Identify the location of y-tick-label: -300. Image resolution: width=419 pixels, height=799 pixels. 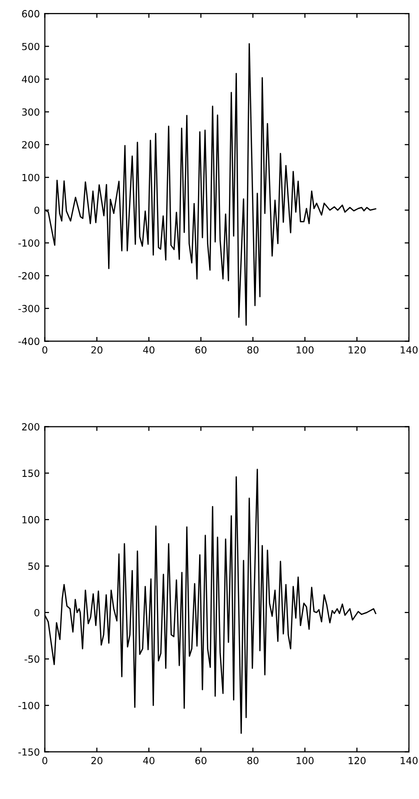
(29, 308).